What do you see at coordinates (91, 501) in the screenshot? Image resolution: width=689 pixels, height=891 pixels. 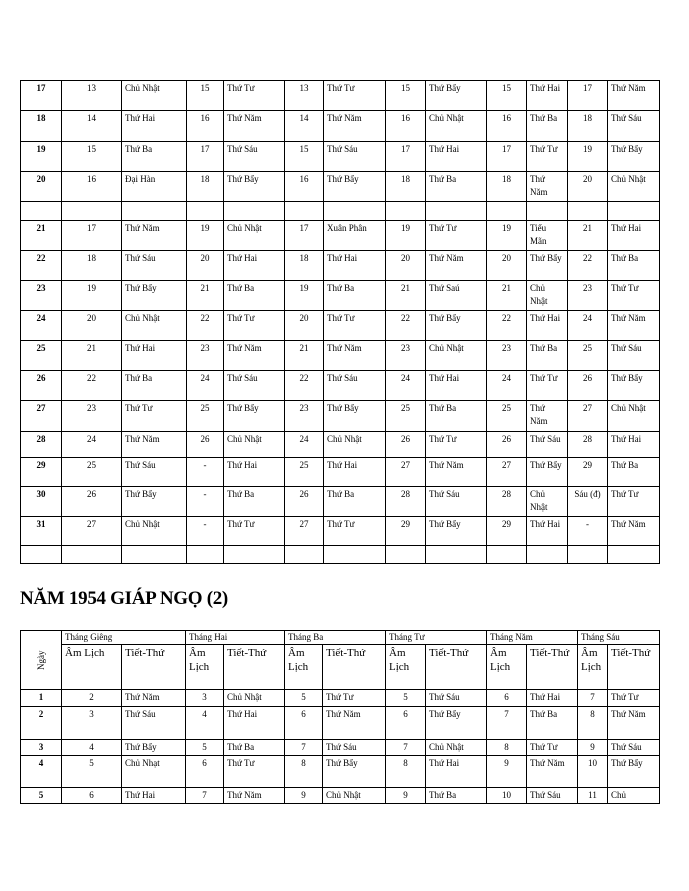 I see `lunar-day-cell: 26` at bounding box center [91, 501].